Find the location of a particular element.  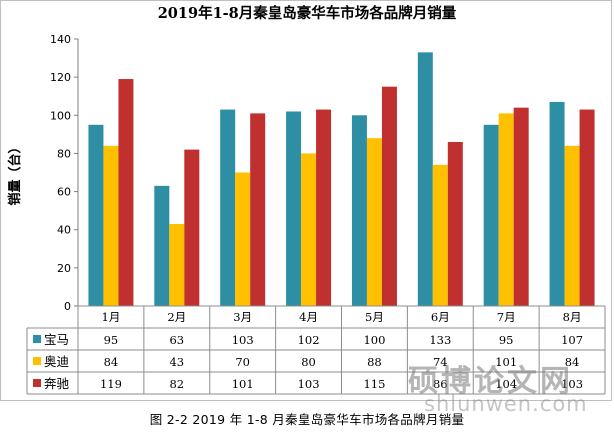

y-tick-label: 100 is located at coordinates (60, 115).